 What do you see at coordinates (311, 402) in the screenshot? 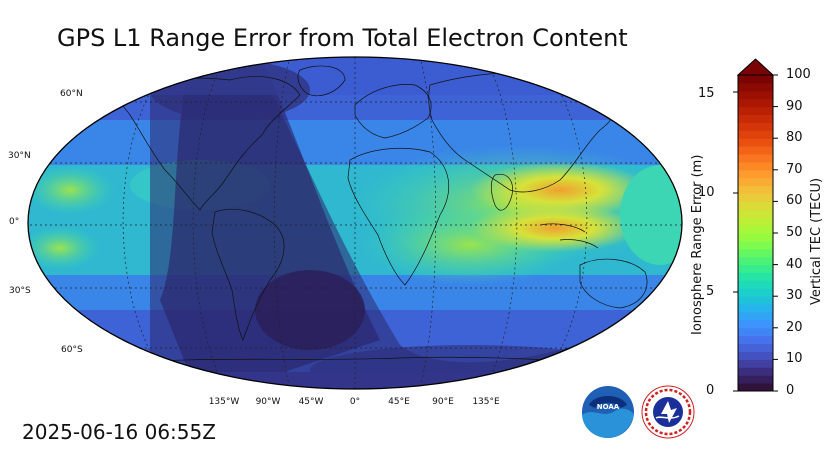
I see `lon-label-45w: 45°W` at bounding box center [311, 402].